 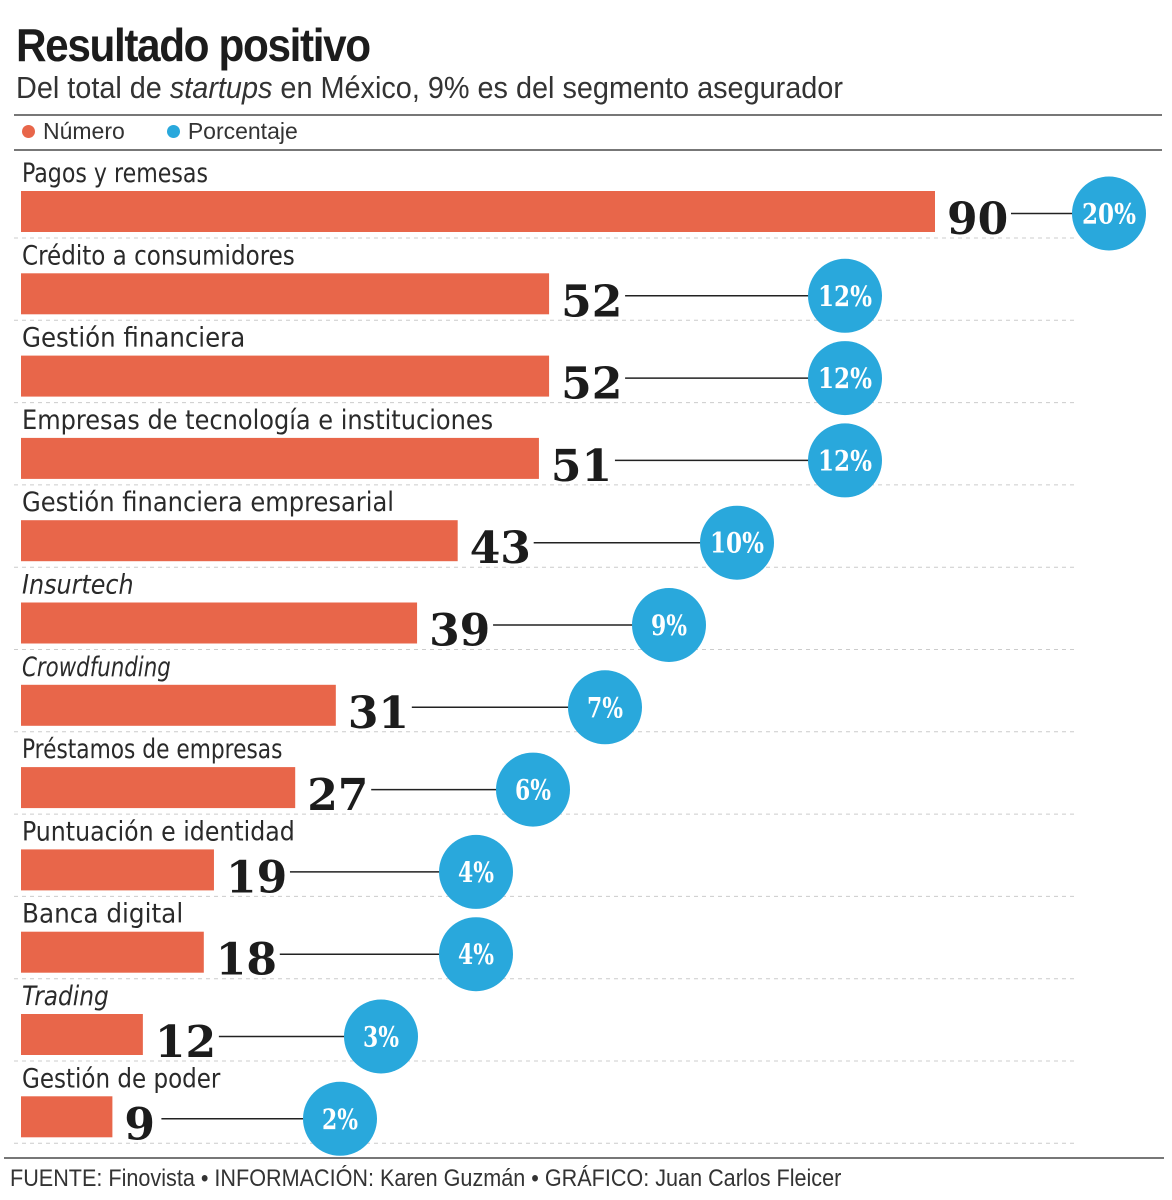 I want to click on percent-label: 10%, so click(x=737, y=543).